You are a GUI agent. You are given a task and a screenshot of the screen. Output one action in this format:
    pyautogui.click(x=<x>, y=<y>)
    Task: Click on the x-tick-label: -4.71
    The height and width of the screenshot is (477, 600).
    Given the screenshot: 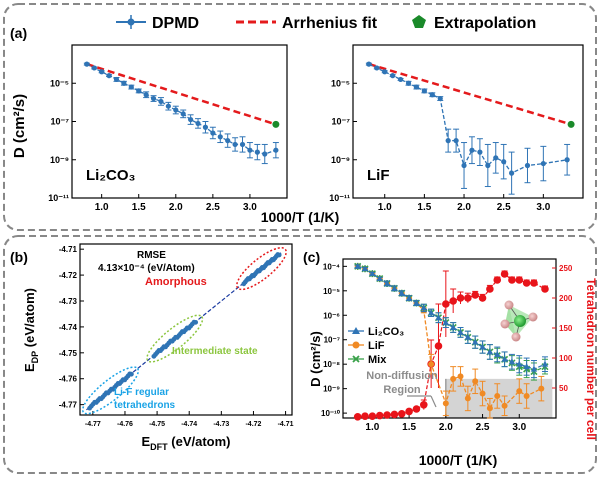 What is the action you would take?
    pyautogui.click(x=286, y=424)
    